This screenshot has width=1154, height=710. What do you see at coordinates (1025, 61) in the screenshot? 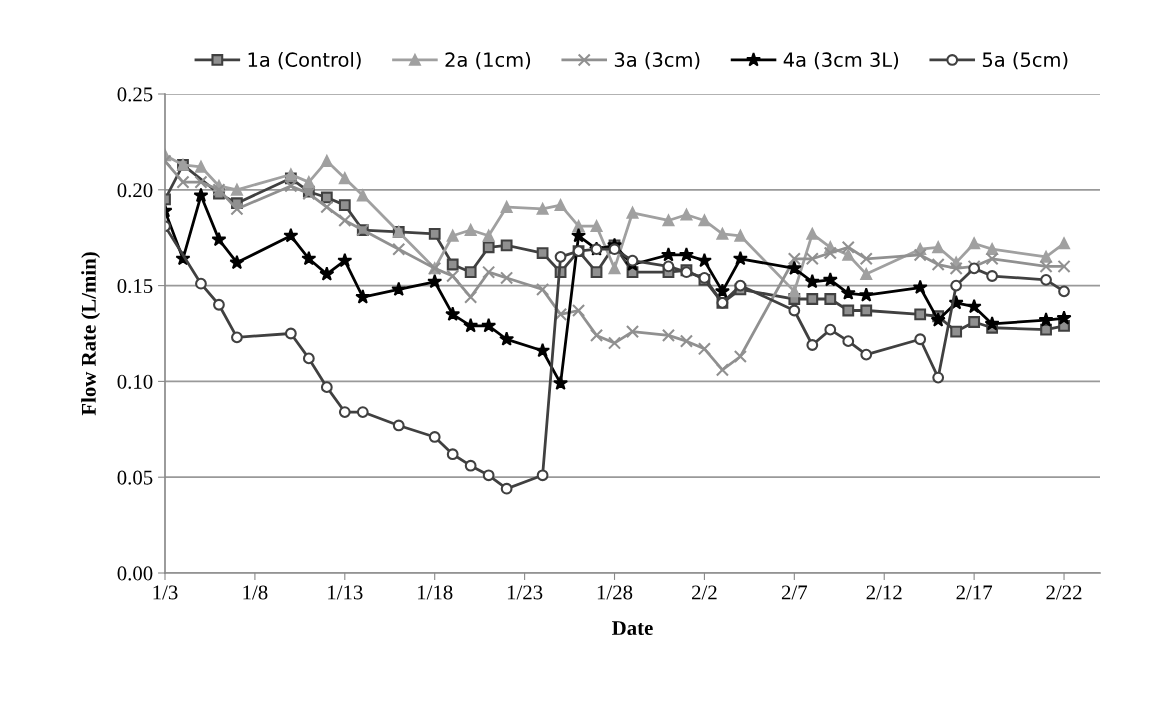
I see `legend-label: 5a (5cm)` at bounding box center [1025, 61].